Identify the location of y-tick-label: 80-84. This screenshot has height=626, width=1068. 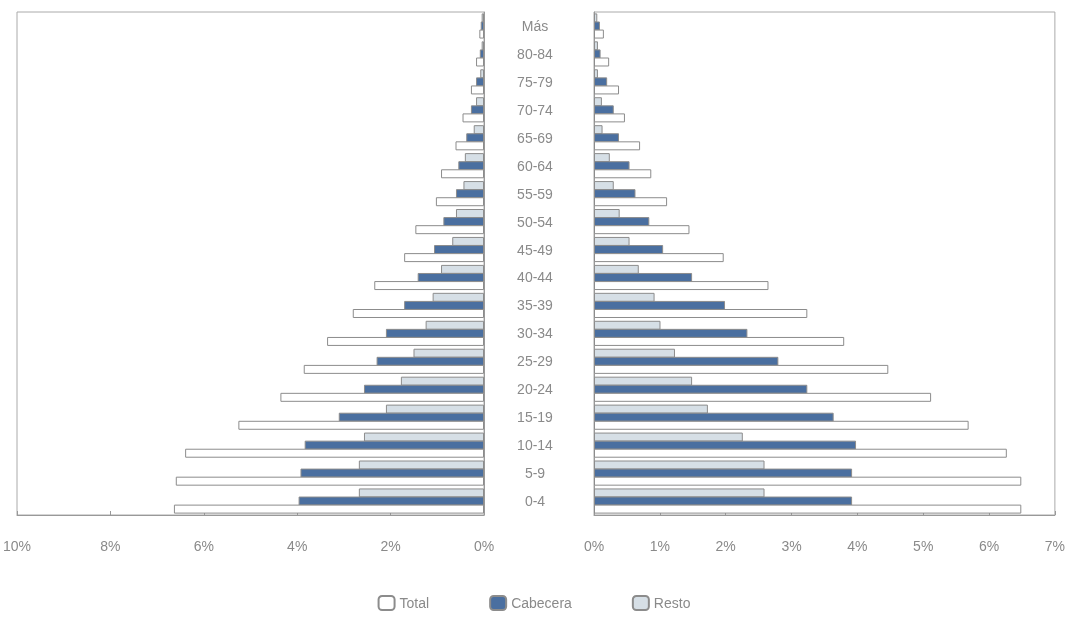
(535, 53).